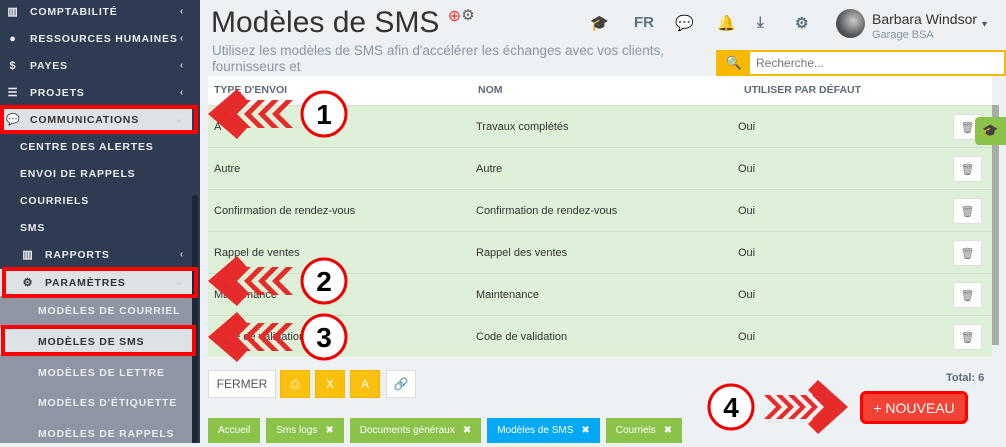 This screenshot has width=1006, height=447. I want to click on sidebar-item-rappels: ENVOI DE RAPPELS, so click(96, 173).